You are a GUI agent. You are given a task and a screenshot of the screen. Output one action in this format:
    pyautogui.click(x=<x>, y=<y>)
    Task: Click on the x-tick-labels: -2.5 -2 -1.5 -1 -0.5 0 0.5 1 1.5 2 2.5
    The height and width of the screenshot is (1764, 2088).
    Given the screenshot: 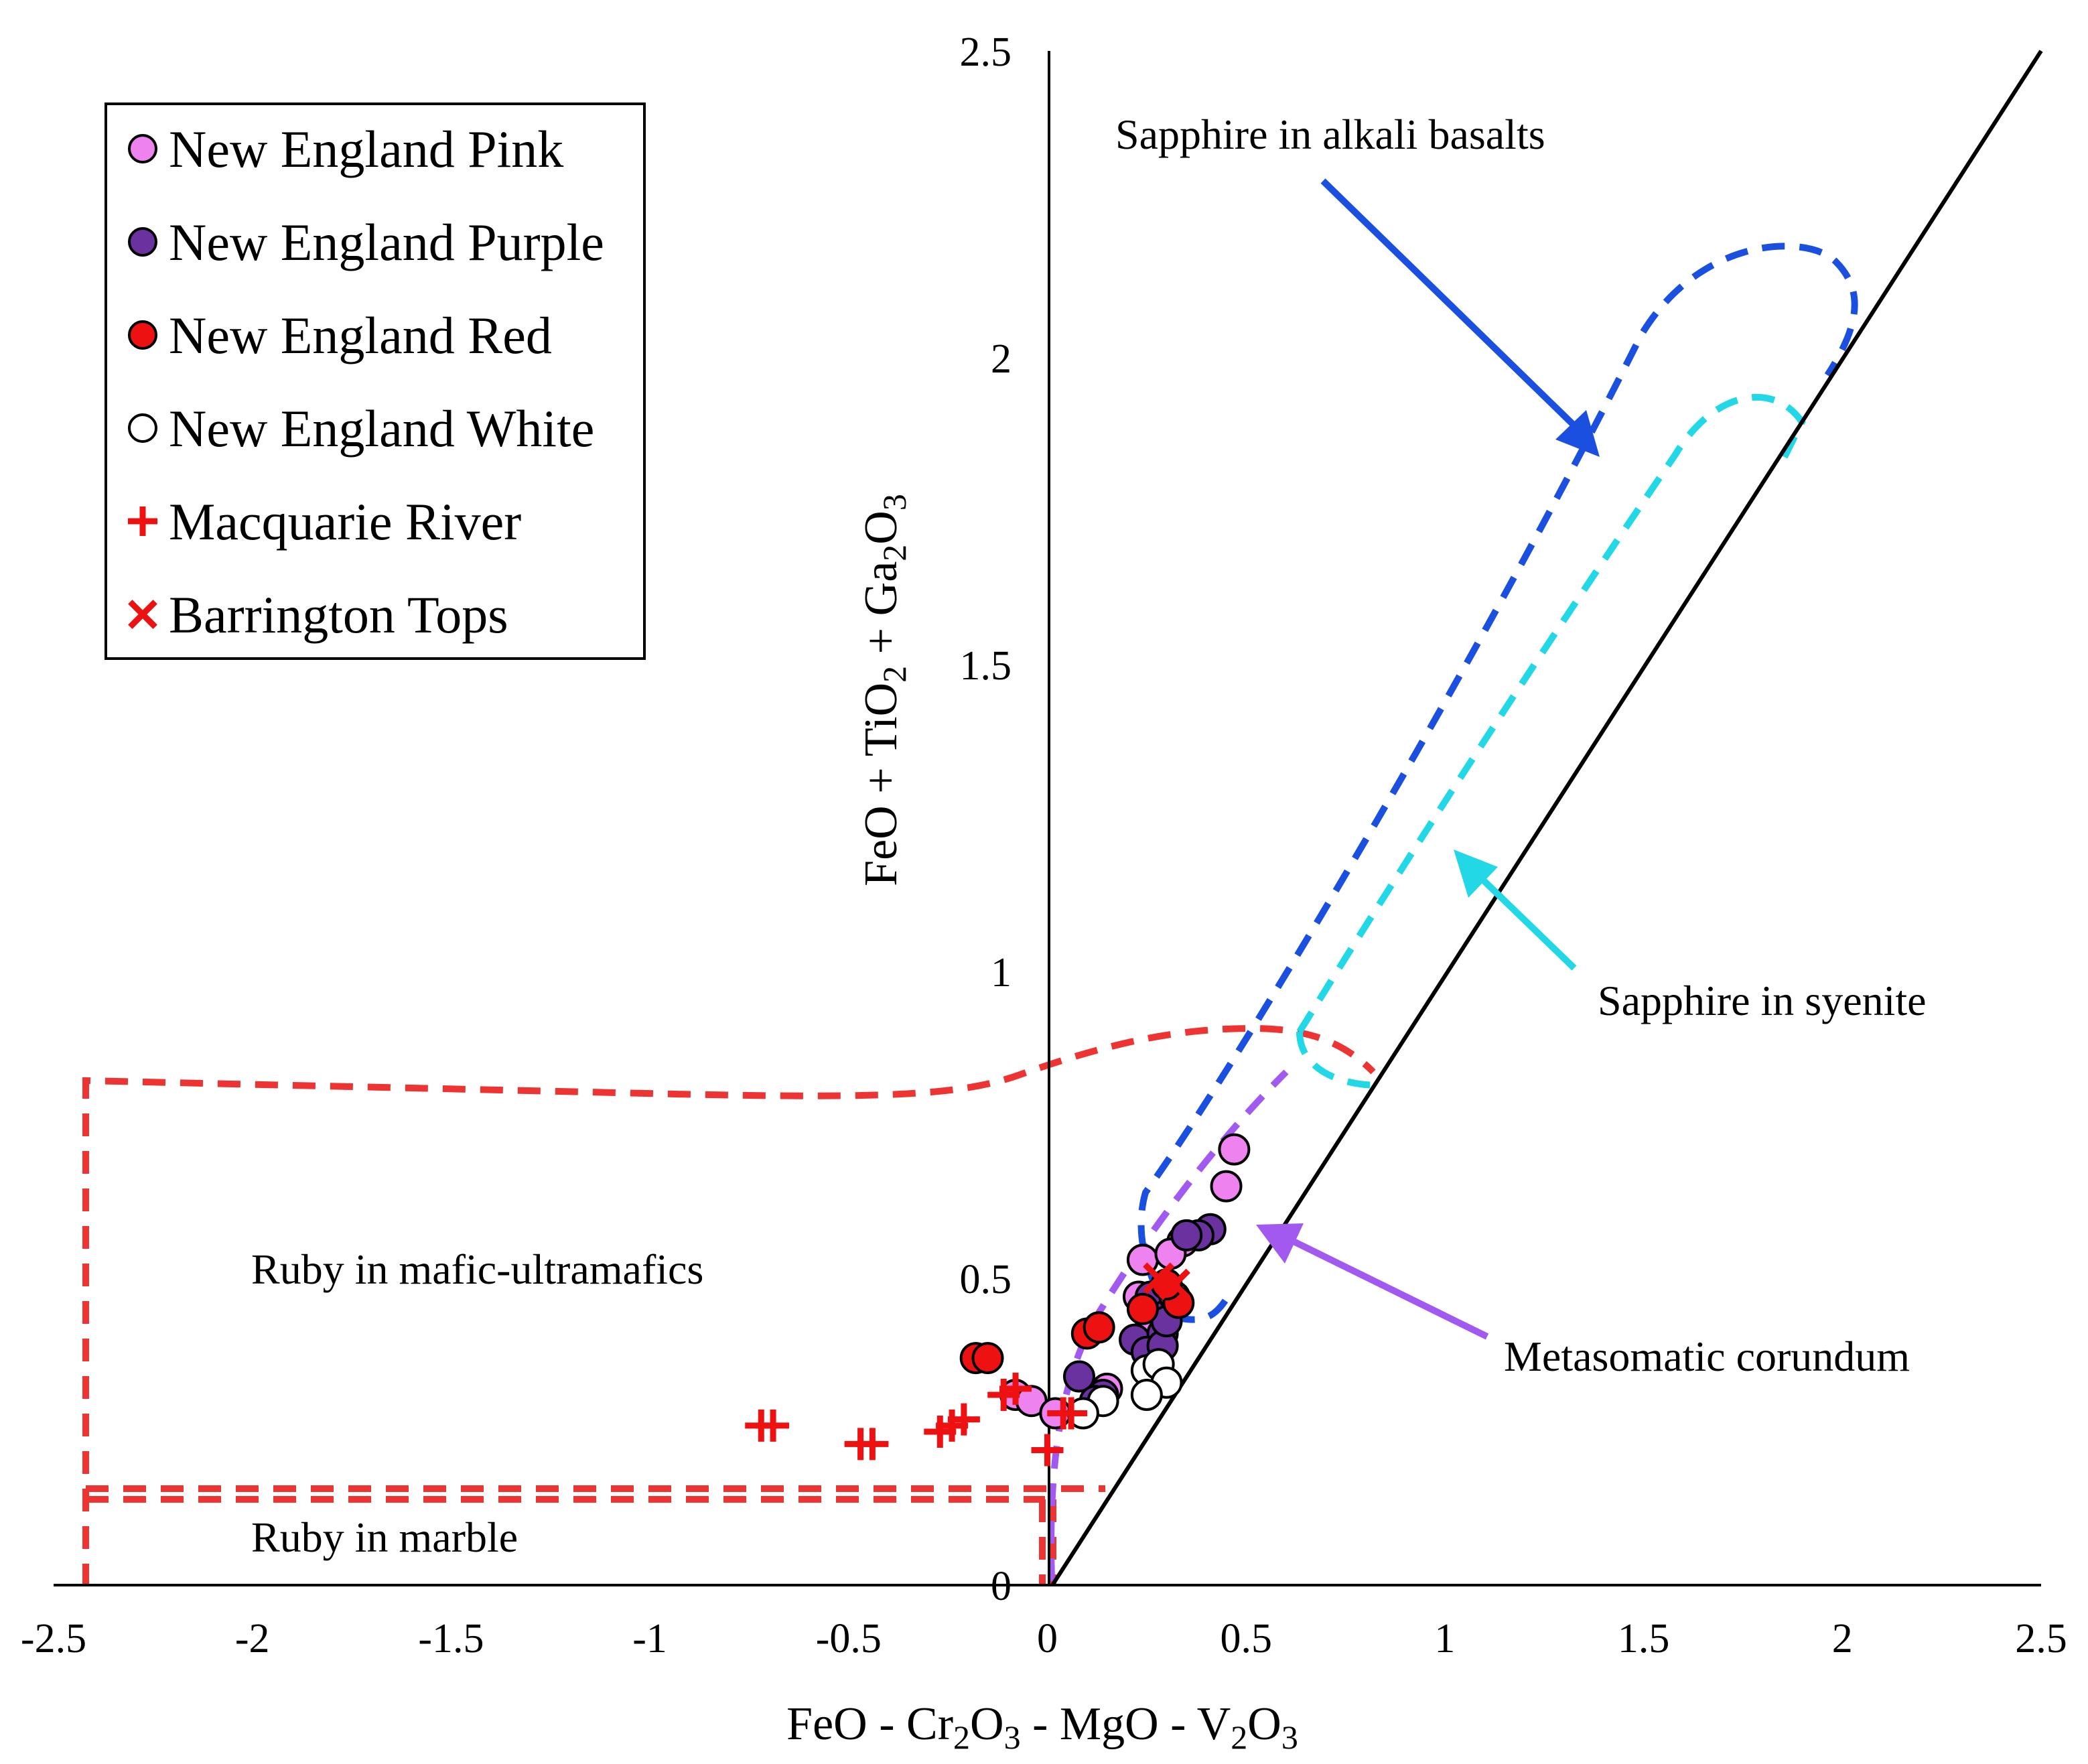 What is the action you would take?
    pyautogui.click(x=1044, y=1638)
    